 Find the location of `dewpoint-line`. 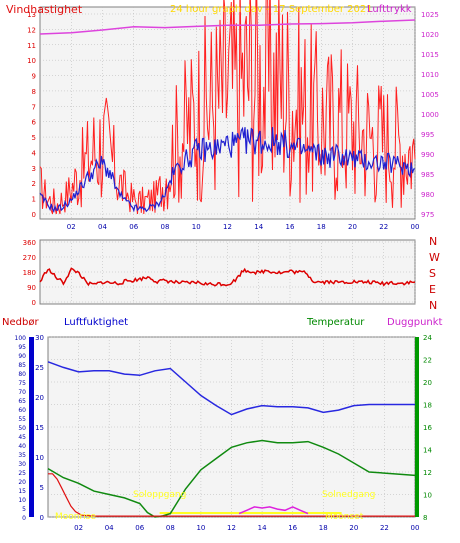

dewpoint-line is located at coordinates (273, 510).